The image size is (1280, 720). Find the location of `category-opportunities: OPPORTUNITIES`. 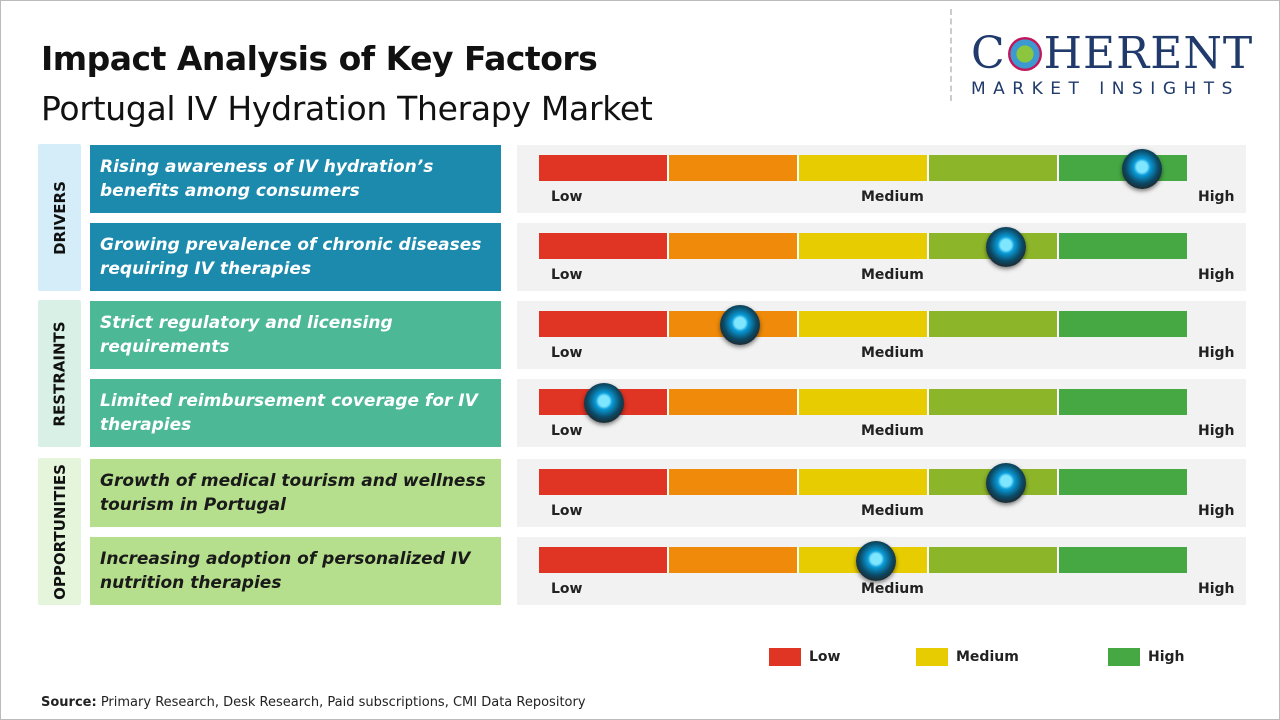

category-opportunities: OPPORTUNITIES is located at coordinates (59, 531).